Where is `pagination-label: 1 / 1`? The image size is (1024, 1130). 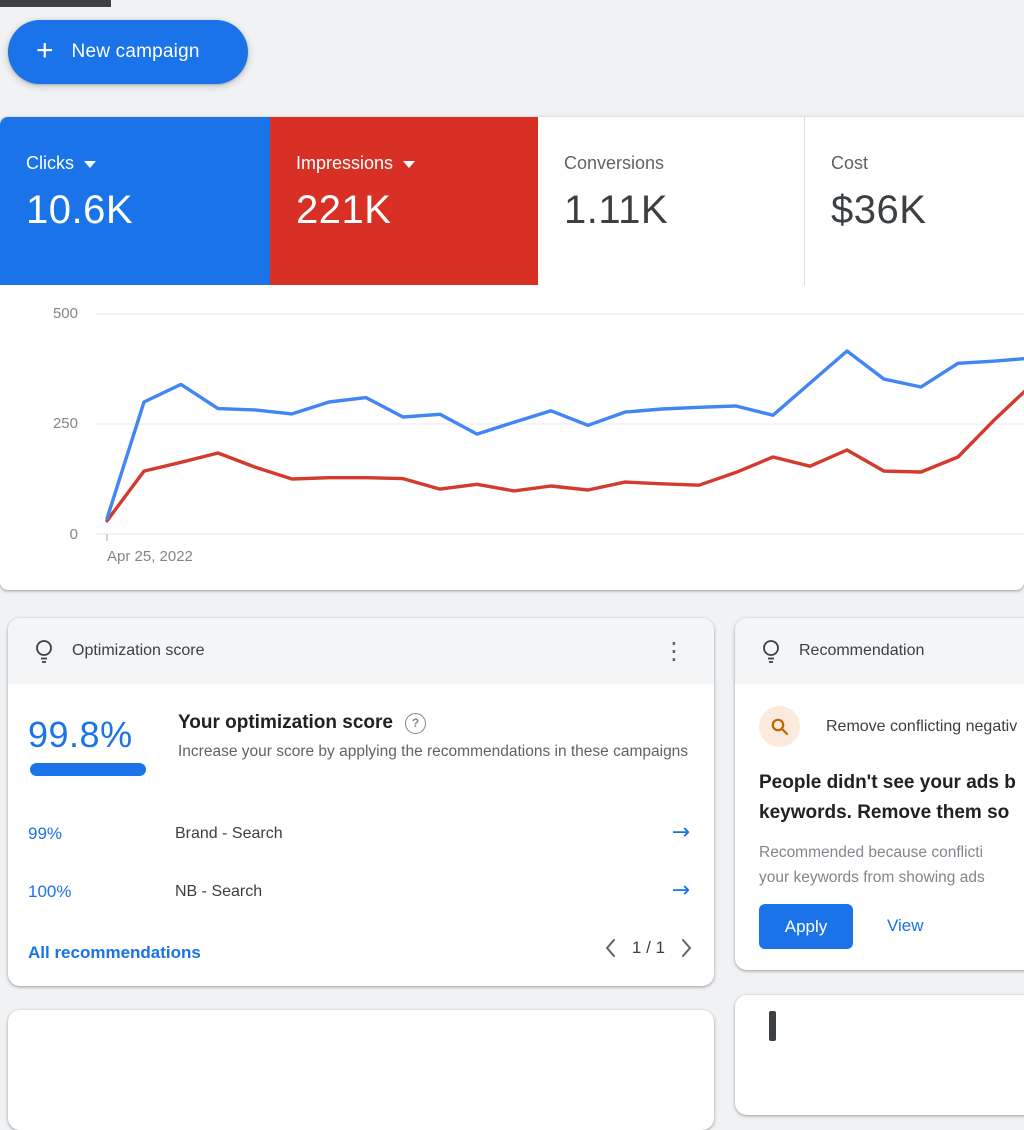
pagination-label: 1 / 1 is located at coordinates (648, 947).